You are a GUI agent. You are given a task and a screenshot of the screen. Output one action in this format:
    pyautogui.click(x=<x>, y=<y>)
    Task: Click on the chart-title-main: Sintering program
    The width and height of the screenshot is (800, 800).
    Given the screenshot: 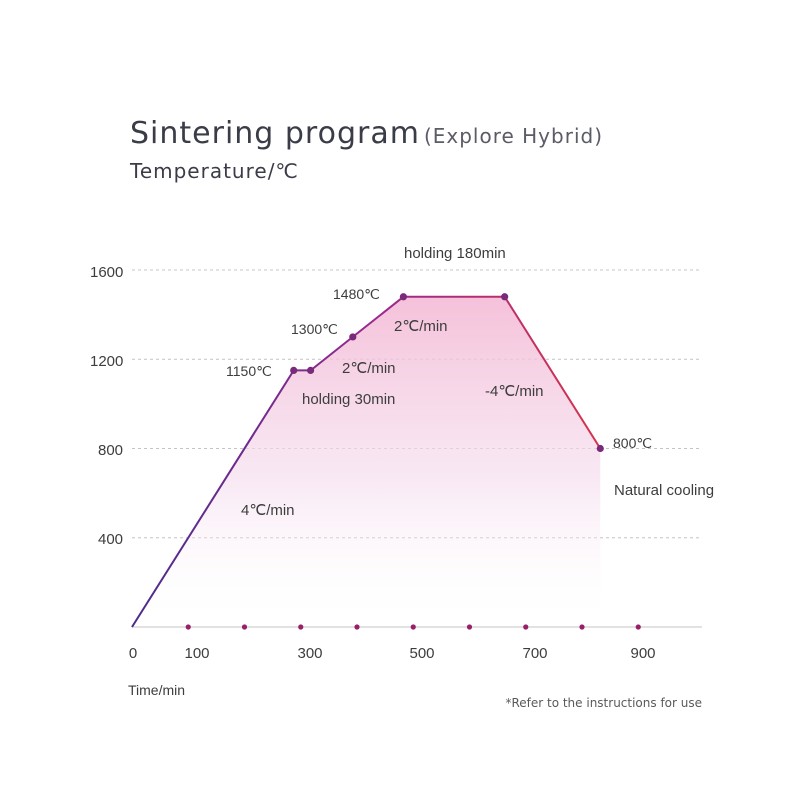 What is the action you would take?
    pyautogui.click(x=275, y=133)
    